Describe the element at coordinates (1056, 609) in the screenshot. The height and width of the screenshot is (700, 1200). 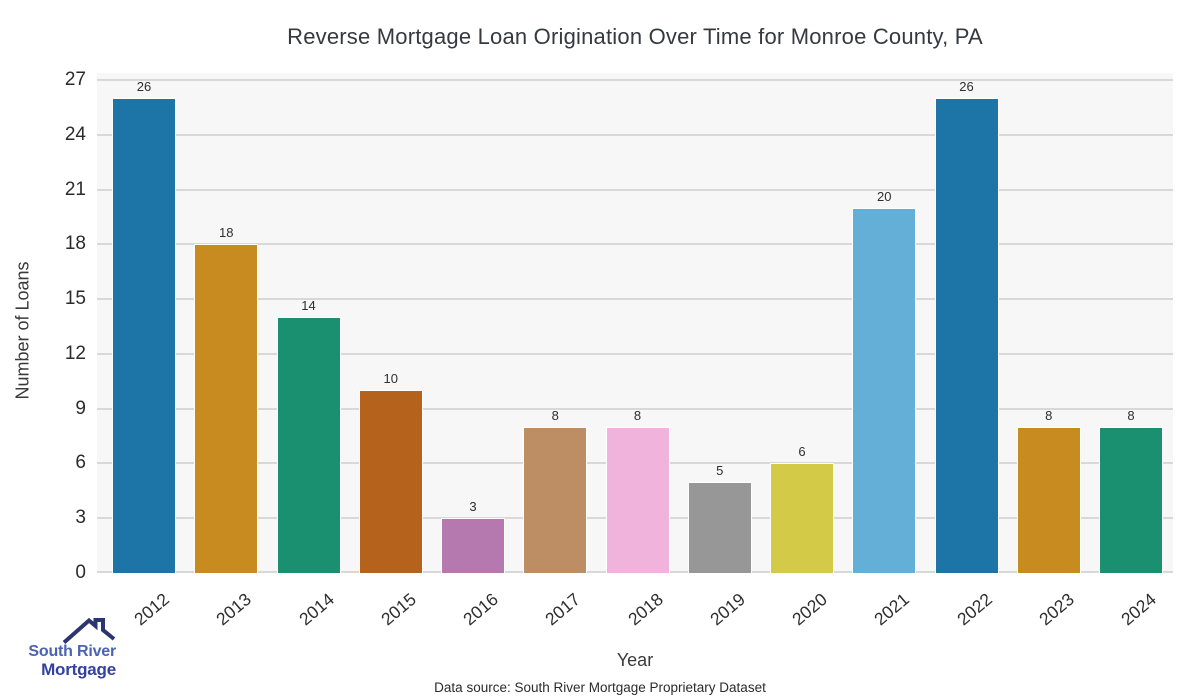
I see `x-tick-2023: 2023` at that location.